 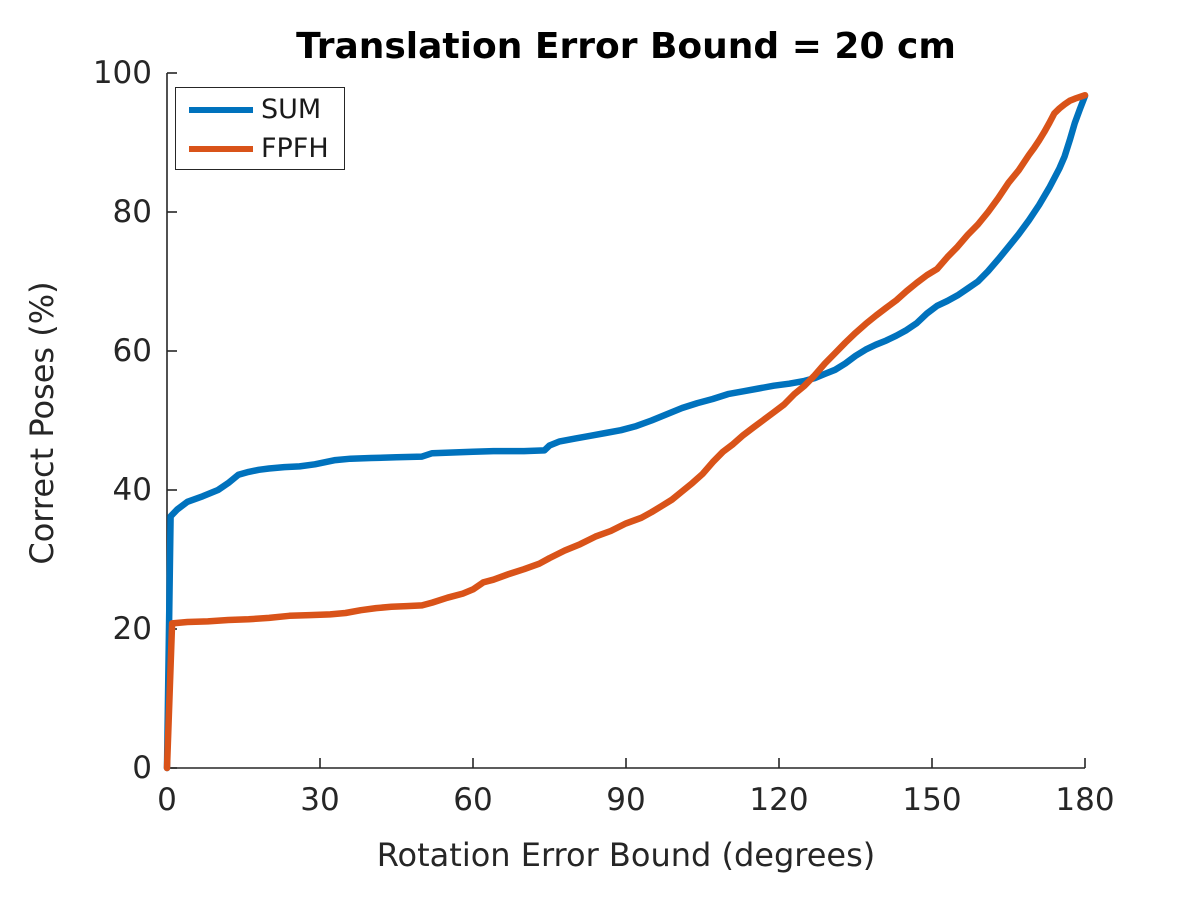 I want to click on chart-title: Translation Error Bound = 20 cm, so click(x=626, y=46).